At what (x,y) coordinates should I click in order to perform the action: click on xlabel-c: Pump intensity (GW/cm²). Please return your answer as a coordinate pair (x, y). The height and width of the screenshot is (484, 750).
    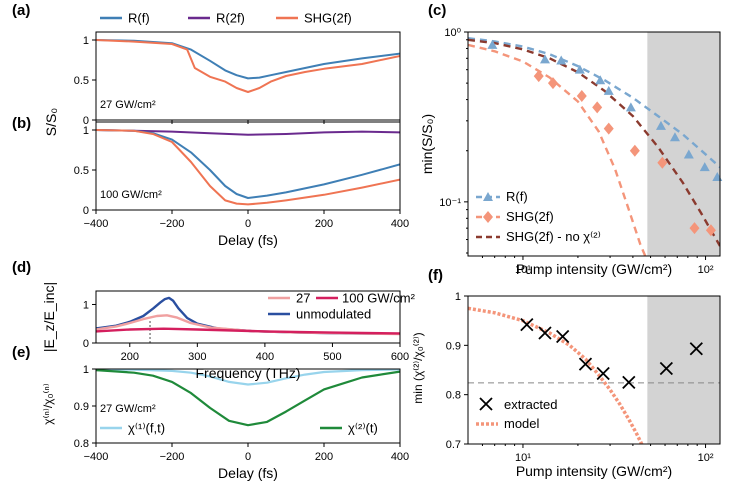
    Looking at the image, I should click on (594, 269).